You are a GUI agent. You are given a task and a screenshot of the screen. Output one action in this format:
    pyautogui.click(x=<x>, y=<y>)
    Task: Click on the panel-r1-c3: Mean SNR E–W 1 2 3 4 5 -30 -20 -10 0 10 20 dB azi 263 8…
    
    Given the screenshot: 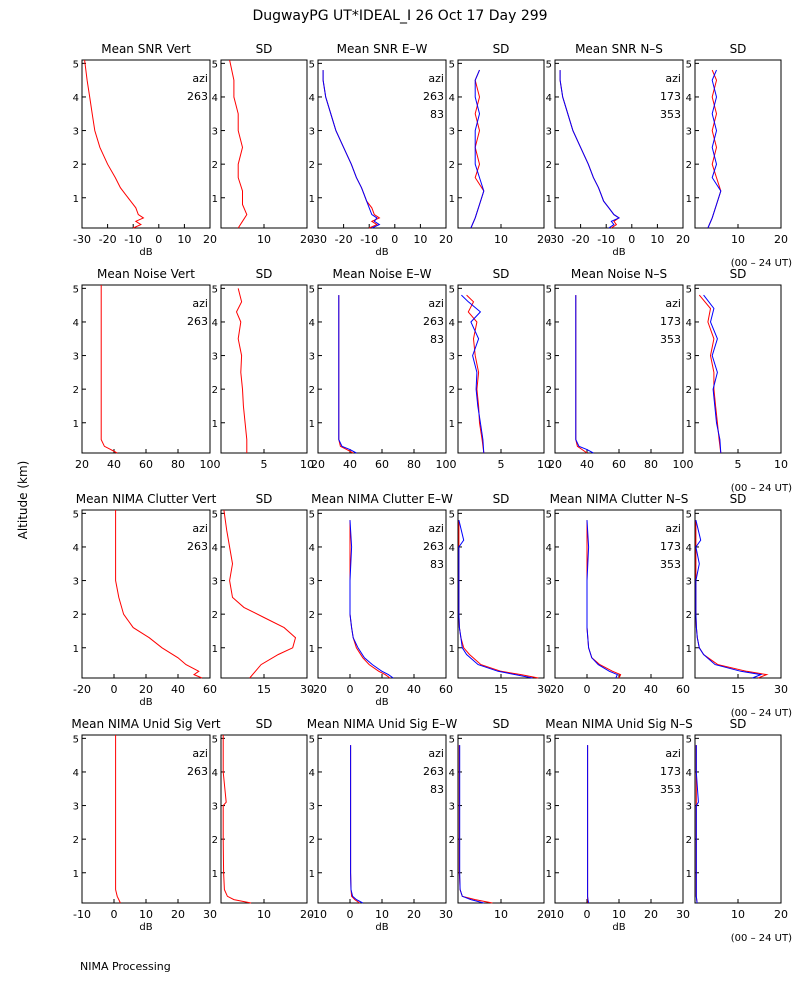 What is the action you would take?
    pyautogui.click(x=381, y=150)
    